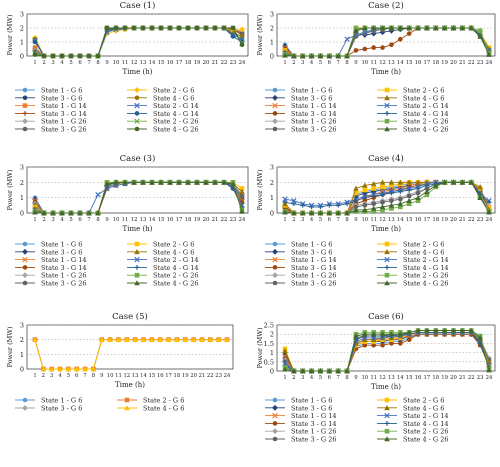 The width and height of the screenshot is (500, 467). Describe the element at coordinates (177, 376) in the screenshot. I see `x-tick-label: 18` at that location.